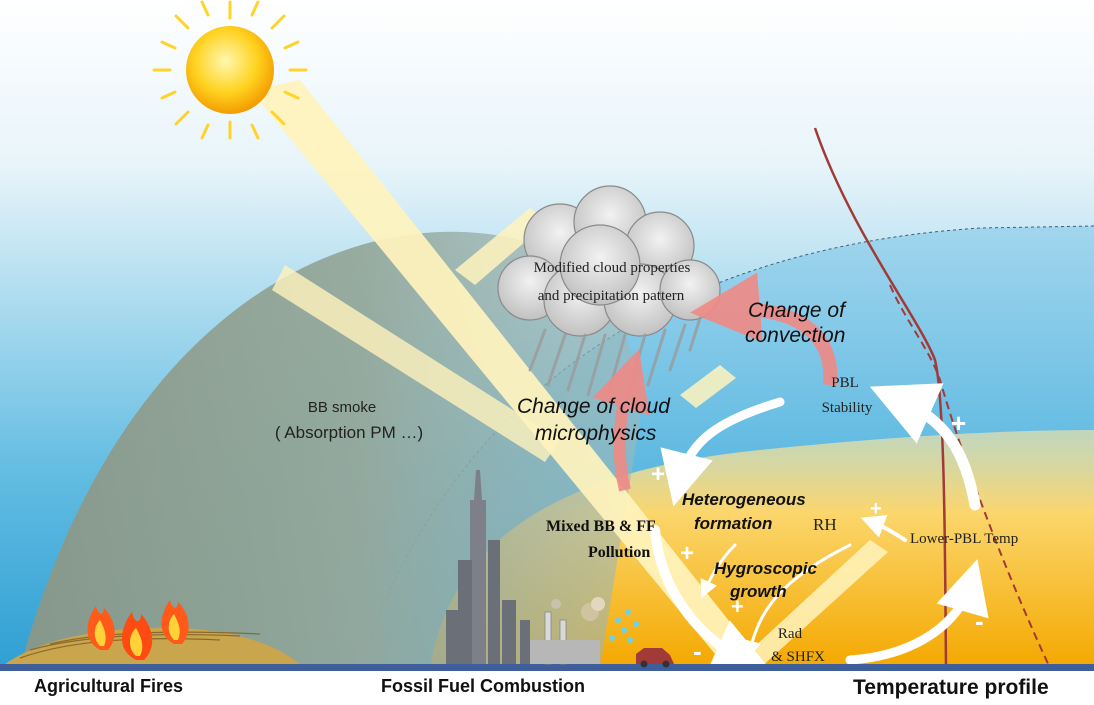 Image resolution: width=1094 pixels, height=705 pixels. What do you see at coordinates (790, 634) in the screenshot?
I see `rad-label-line1: Rad` at bounding box center [790, 634].